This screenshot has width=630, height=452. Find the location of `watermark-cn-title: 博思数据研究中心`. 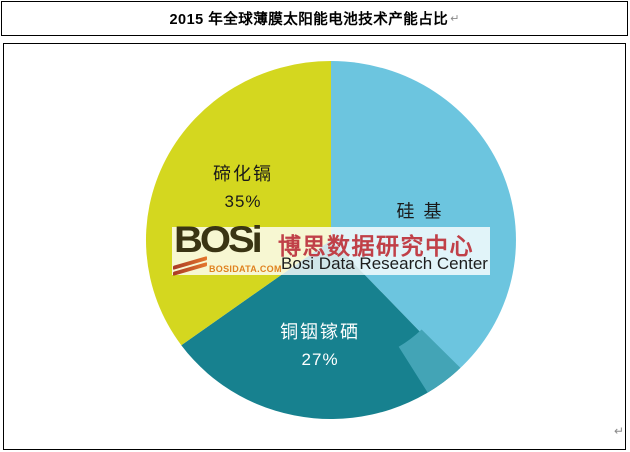

watermark-cn-title: 博思数据研究中心 is located at coordinates (376, 246).